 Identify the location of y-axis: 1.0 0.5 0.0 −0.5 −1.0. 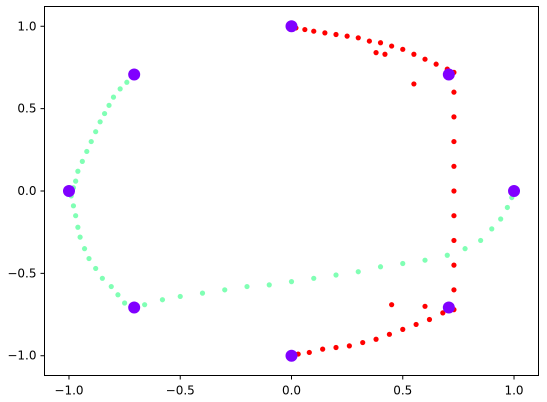
(26, 191).